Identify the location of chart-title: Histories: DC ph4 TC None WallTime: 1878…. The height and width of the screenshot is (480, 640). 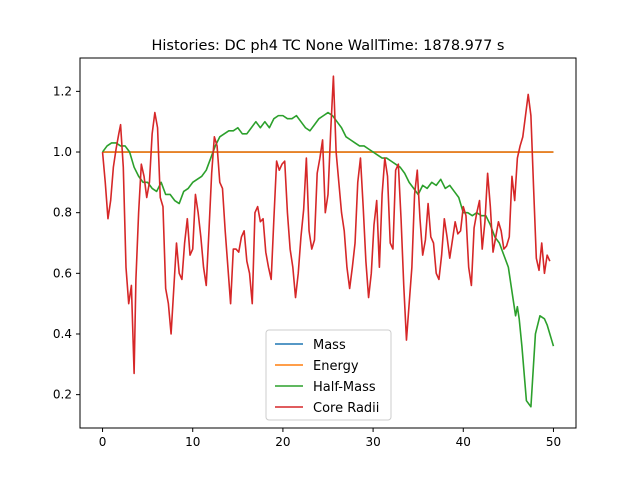
(328, 46).